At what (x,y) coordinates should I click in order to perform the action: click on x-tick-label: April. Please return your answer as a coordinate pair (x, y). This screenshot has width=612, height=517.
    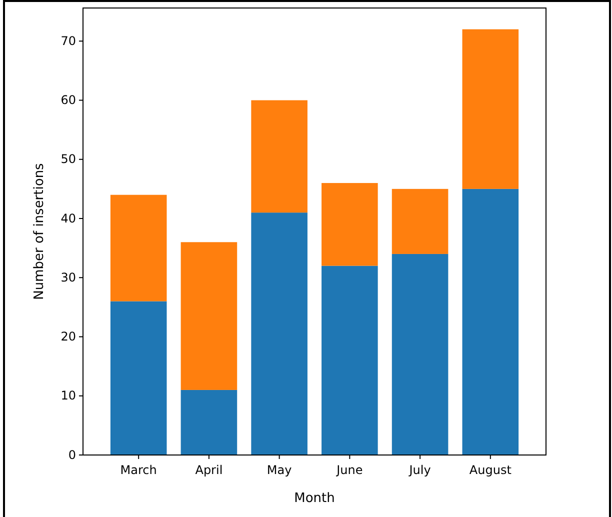
    Looking at the image, I should click on (209, 470).